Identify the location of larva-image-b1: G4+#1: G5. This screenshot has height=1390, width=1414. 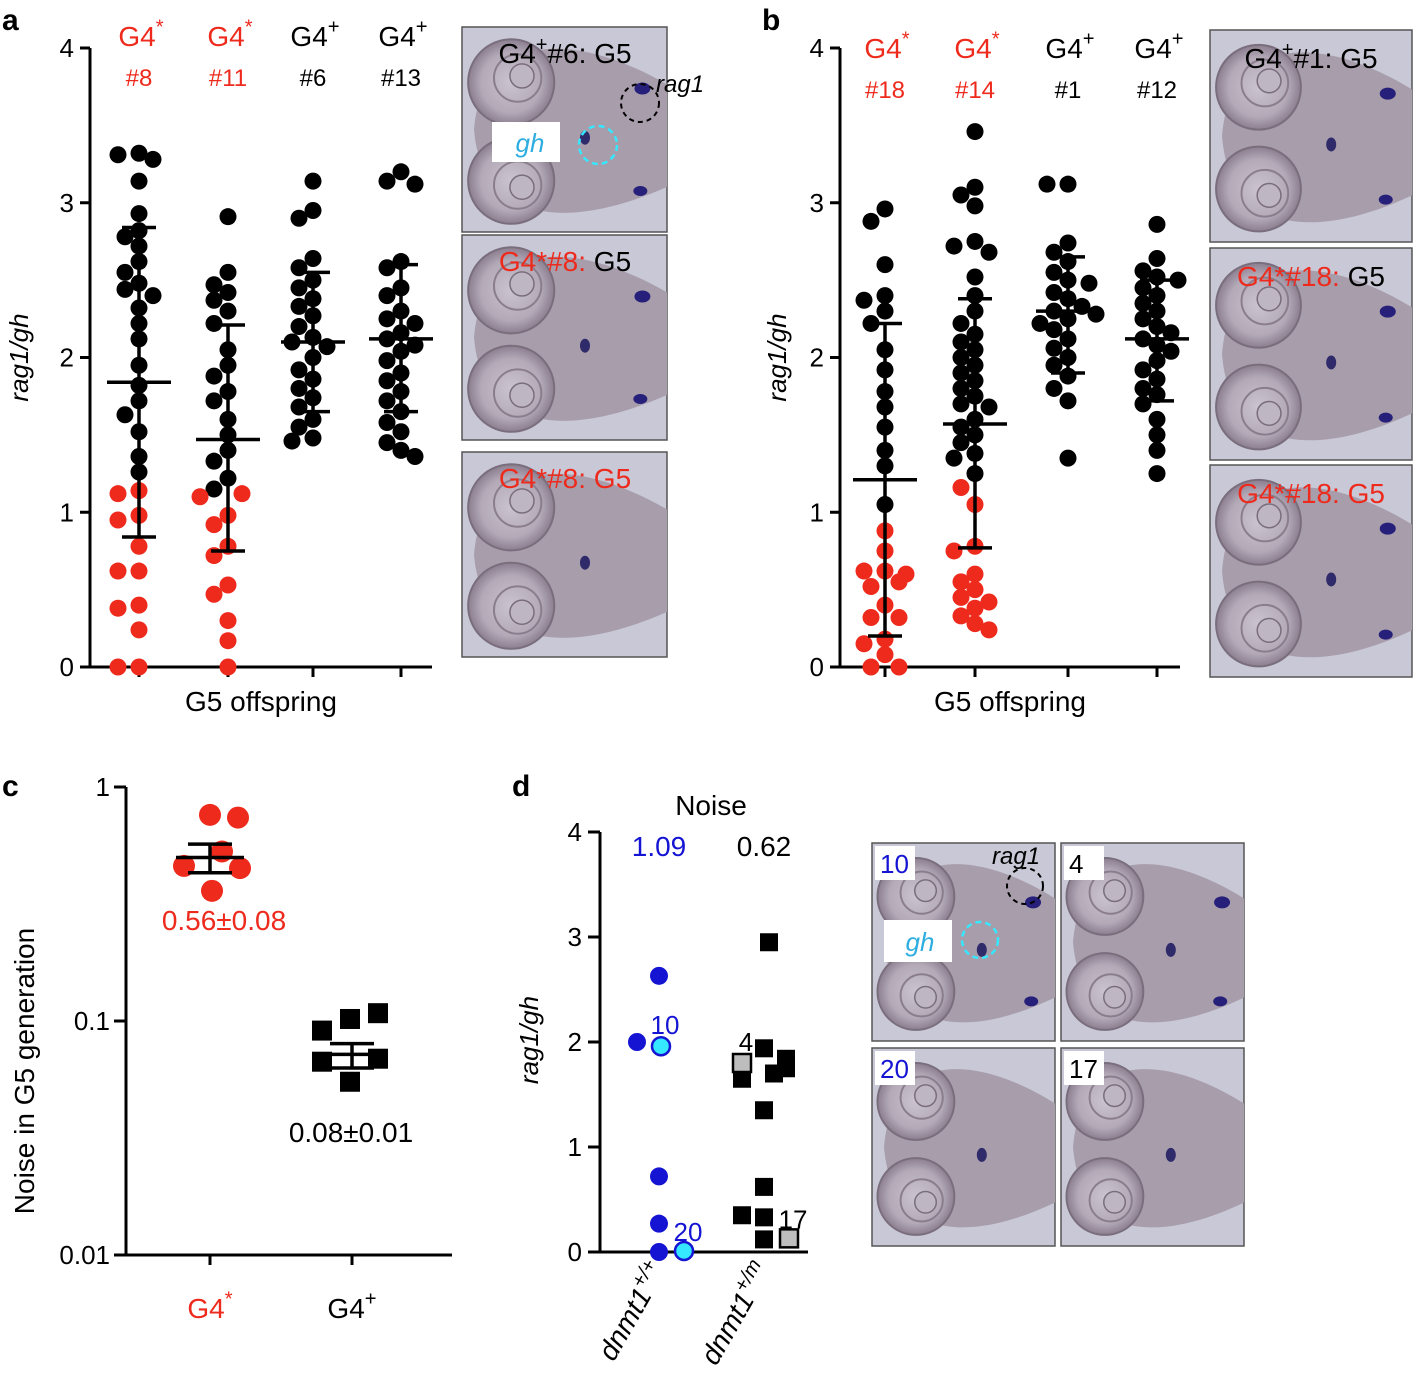
(1311, 136).